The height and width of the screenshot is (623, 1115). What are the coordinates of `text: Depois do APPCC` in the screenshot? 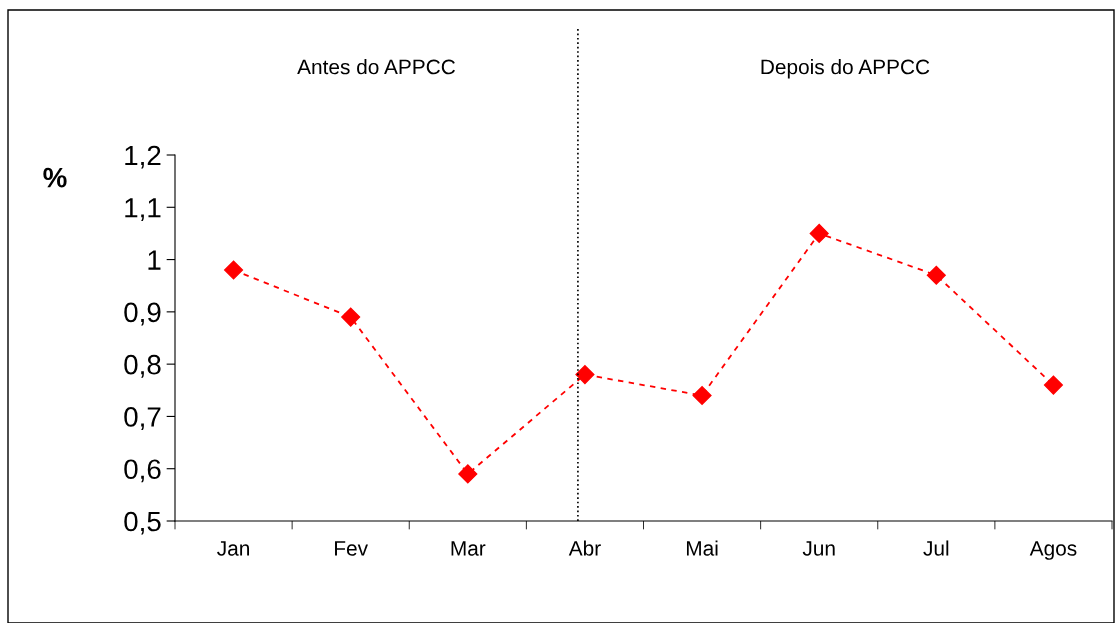 It's located at (845, 69).